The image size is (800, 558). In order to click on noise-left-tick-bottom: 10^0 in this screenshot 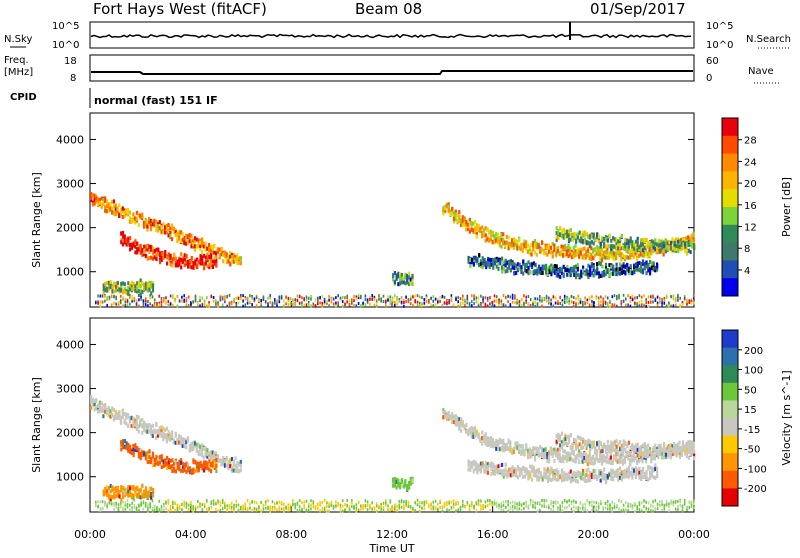, I will do `click(65, 45)`.